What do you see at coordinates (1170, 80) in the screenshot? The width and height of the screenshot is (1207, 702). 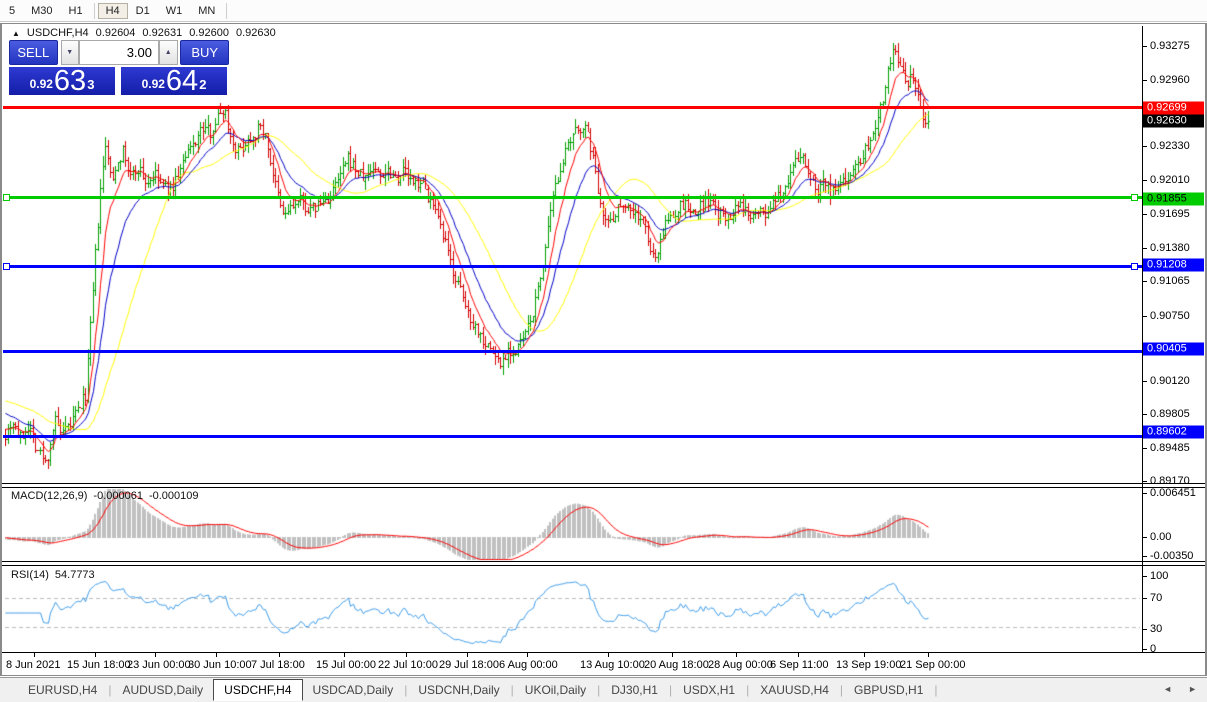 I see `price-axis-tick-label: 0.92960` at bounding box center [1170, 80].